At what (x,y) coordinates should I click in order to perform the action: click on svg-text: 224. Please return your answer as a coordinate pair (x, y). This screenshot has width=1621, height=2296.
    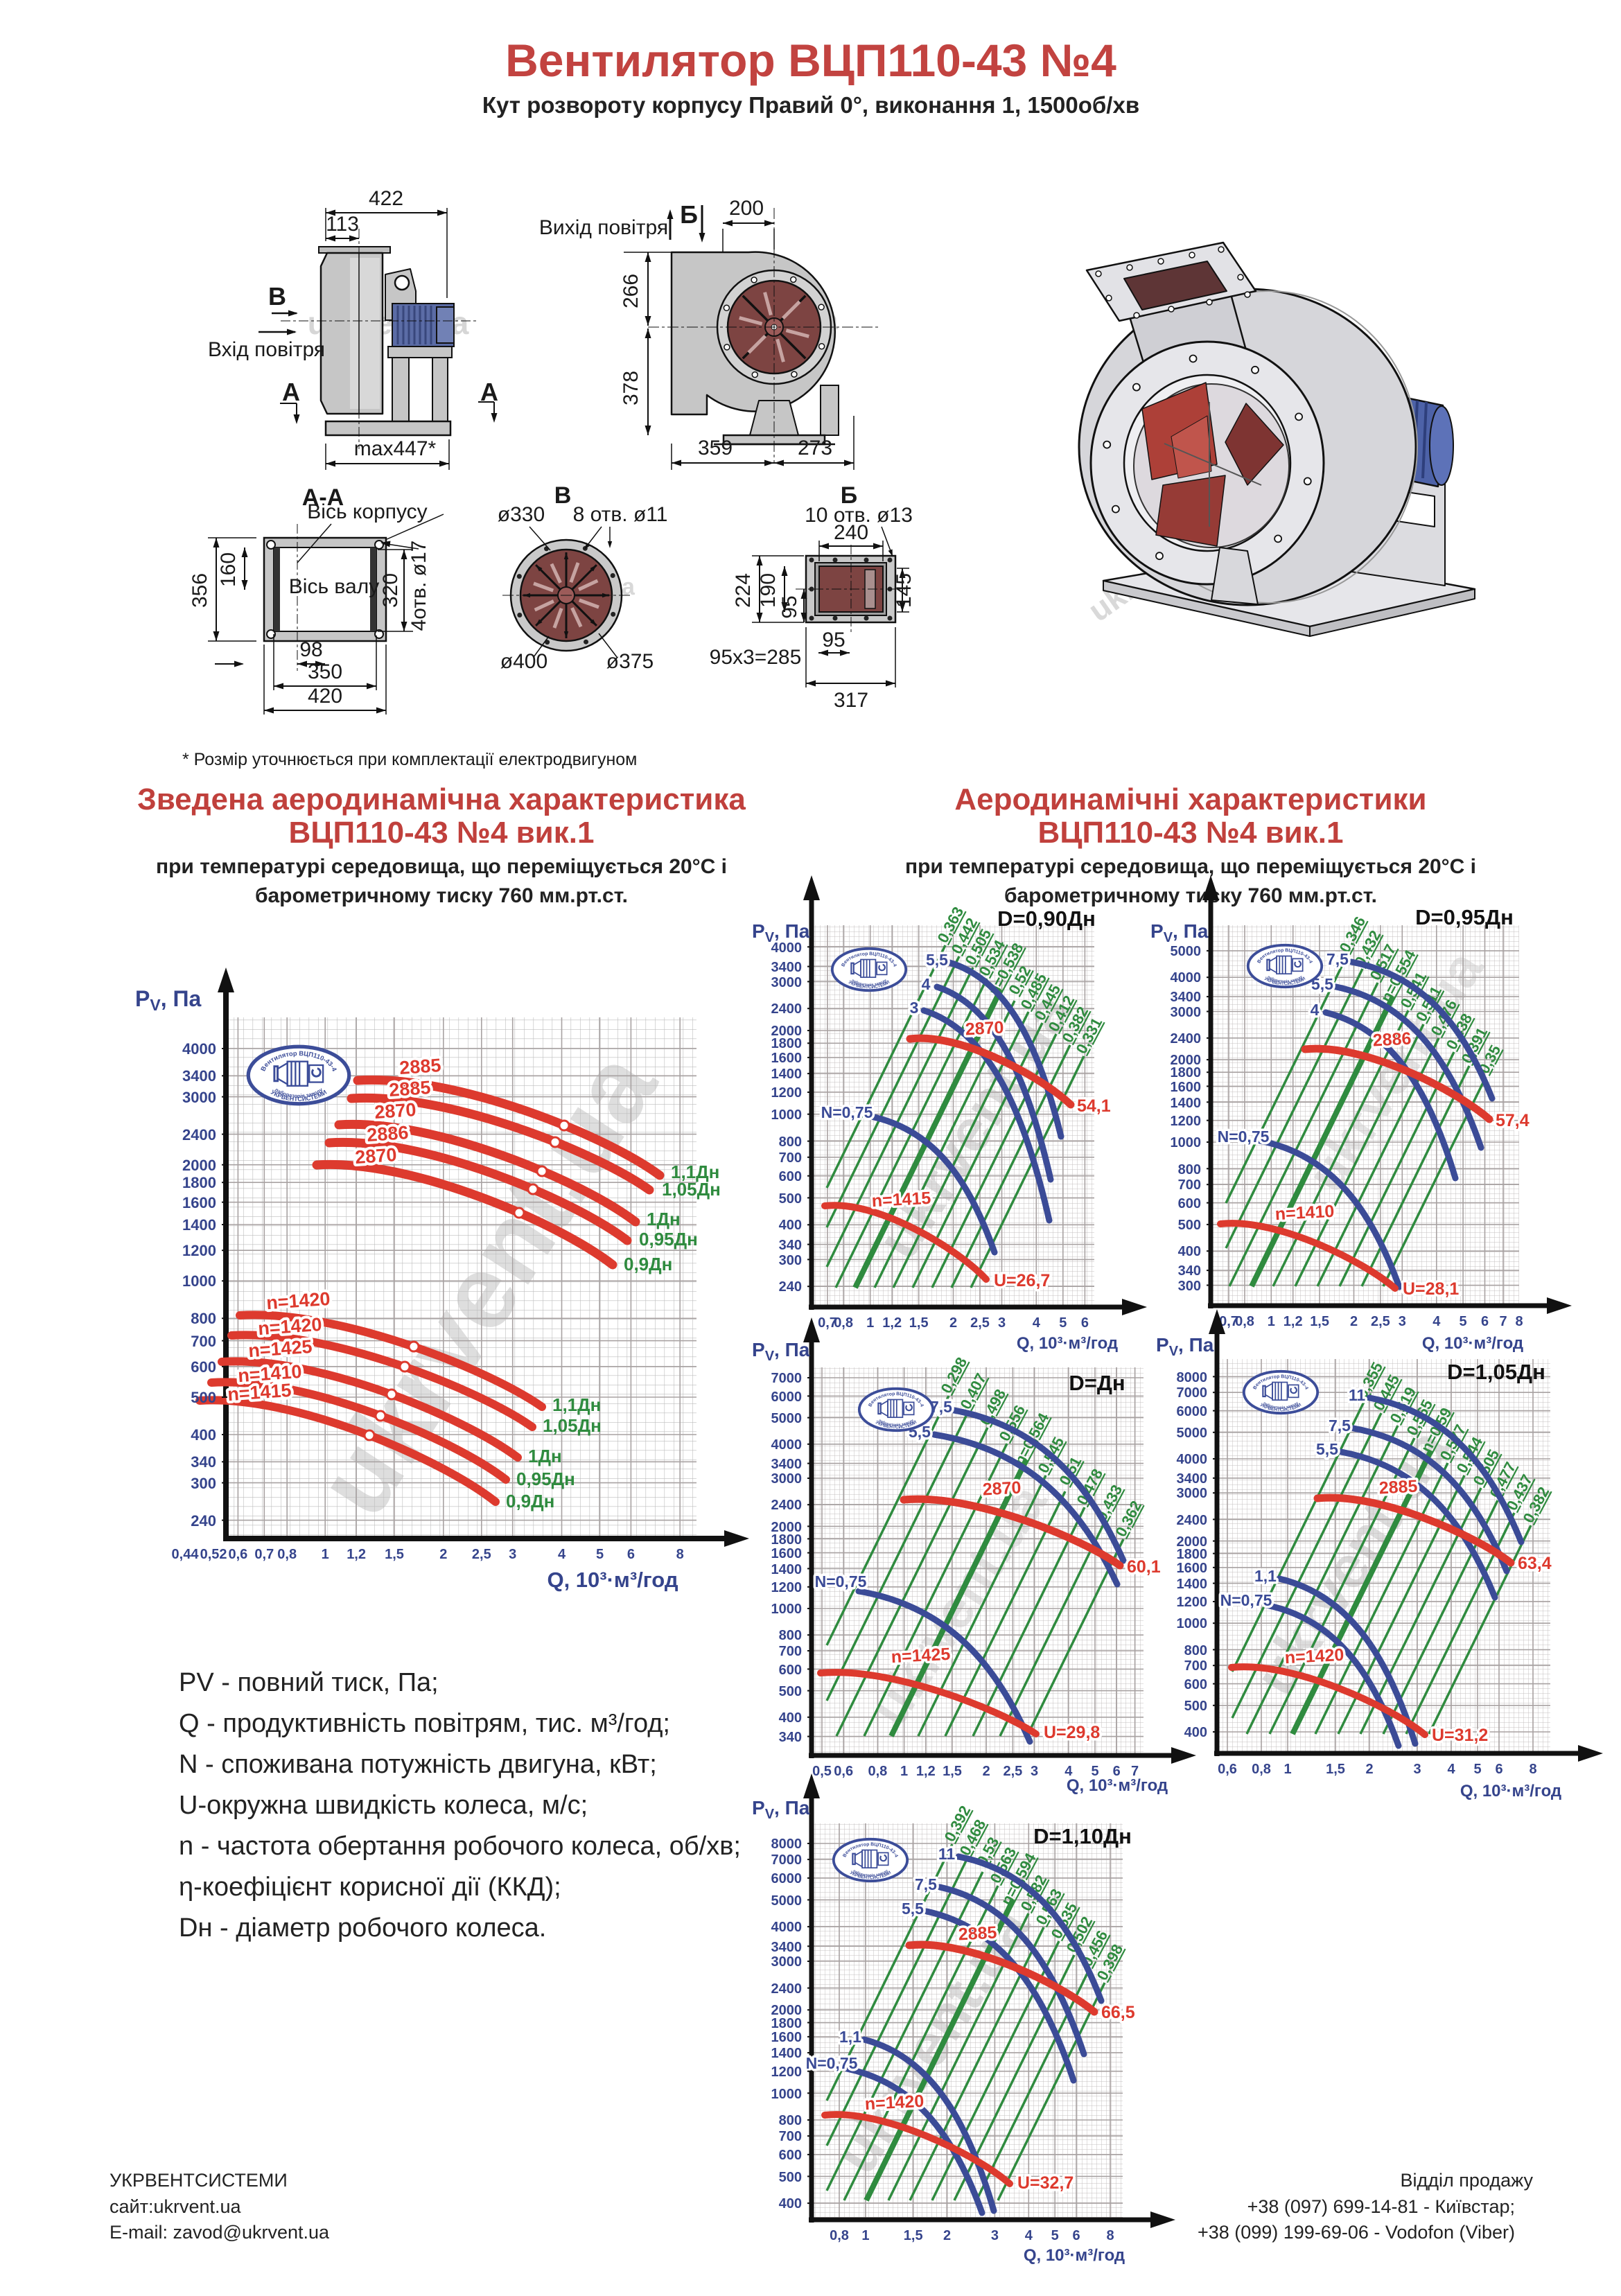
    Looking at the image, I should click on (743, 590).